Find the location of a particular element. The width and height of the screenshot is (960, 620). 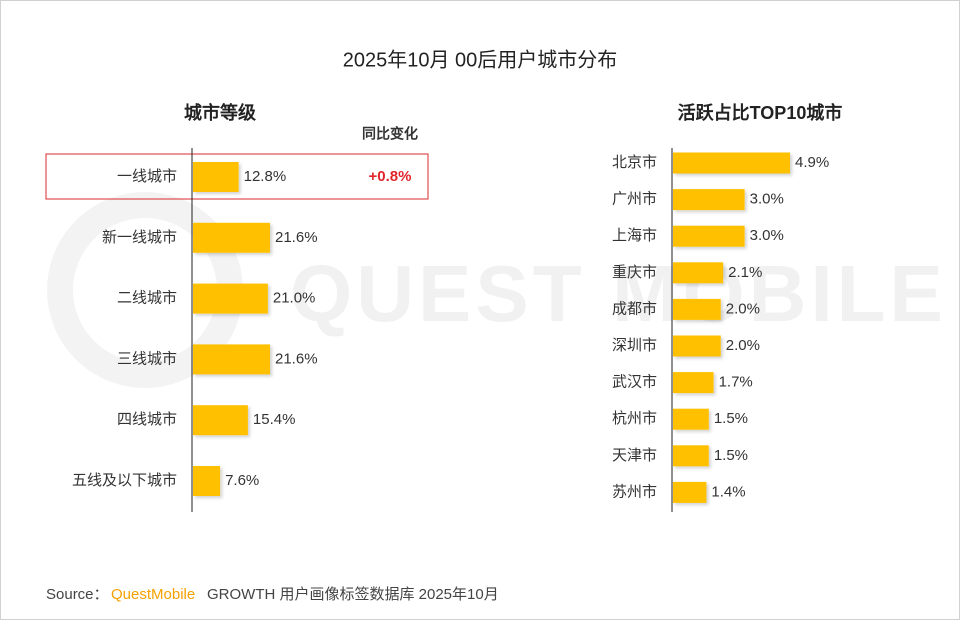

chart-title: 活跃占比TOP10城市 is located at coordinates (760, 112).